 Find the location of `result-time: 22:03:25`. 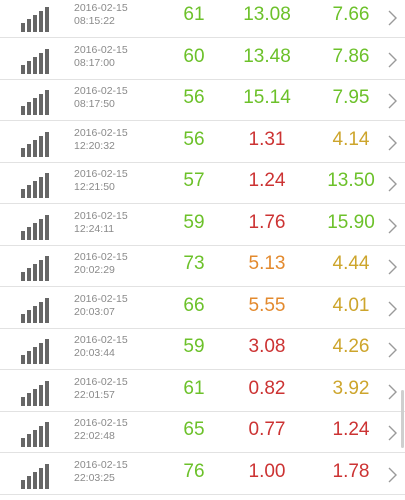

result-time: 22:03:25 is located at coordinates (94, 477).